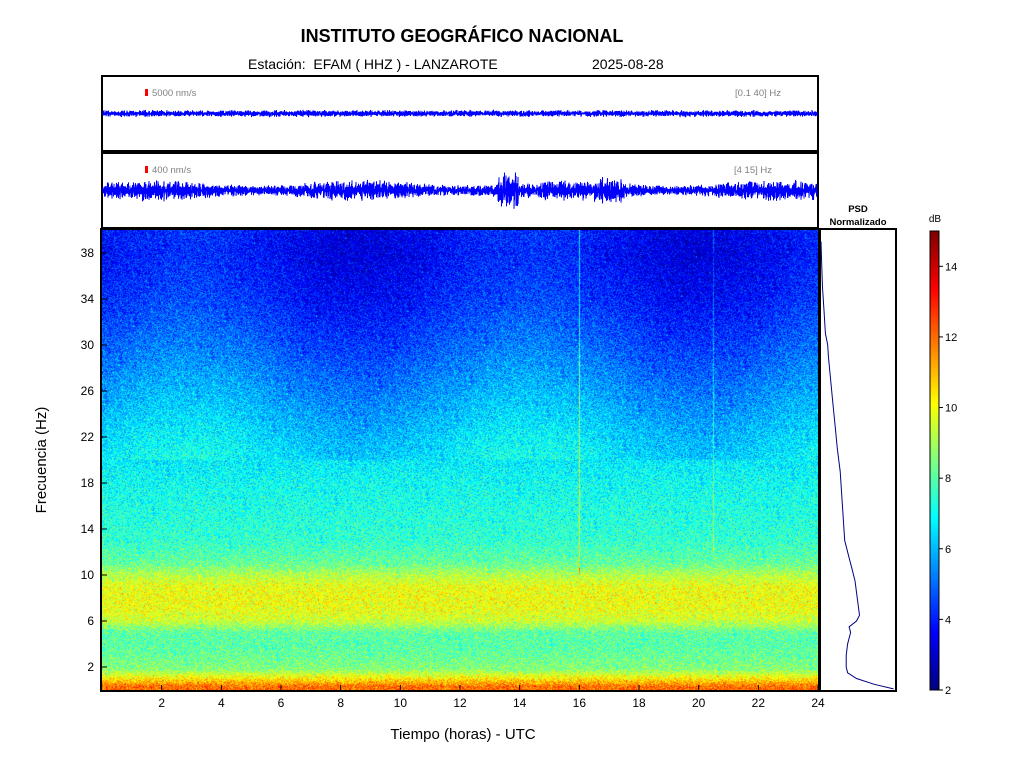 The width and height of the screenshot is (1024, 768). What do you see at coordinates (948, 620) in the screenshot?
I see `colorbar-tick-label: 4` at bounding box center [948, 620].